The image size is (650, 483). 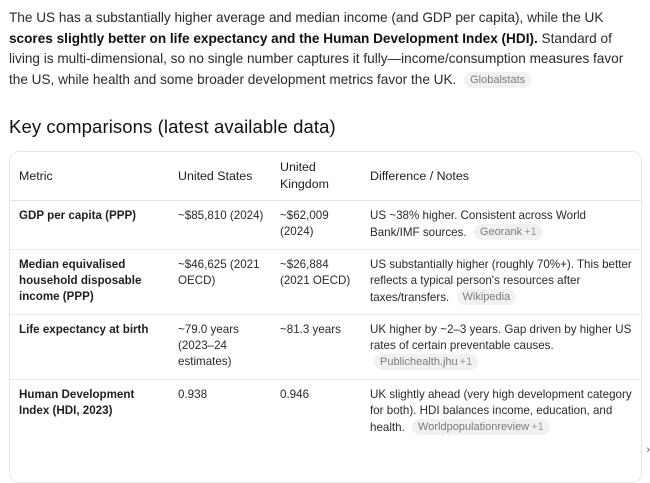 I want to click on source-chip: Publichealth.jhu +1, so click(x=426, y=362).